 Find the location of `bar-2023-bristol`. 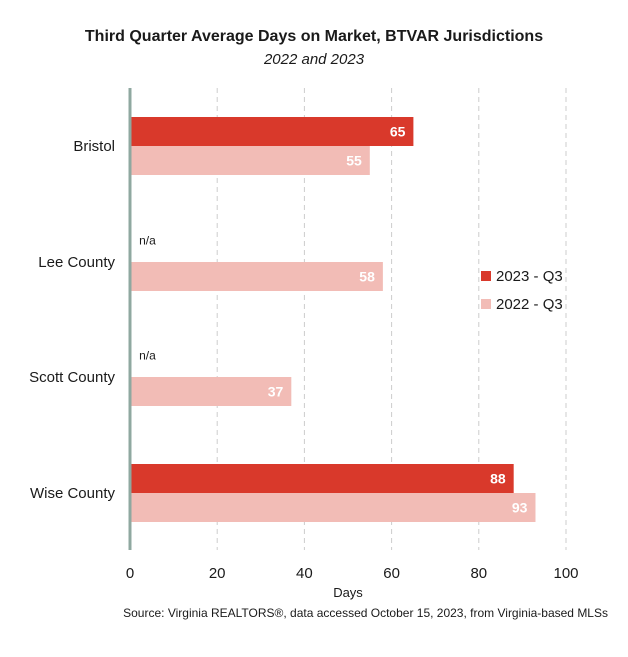

bar-2023-bristol is located at coordinates (272, 131).